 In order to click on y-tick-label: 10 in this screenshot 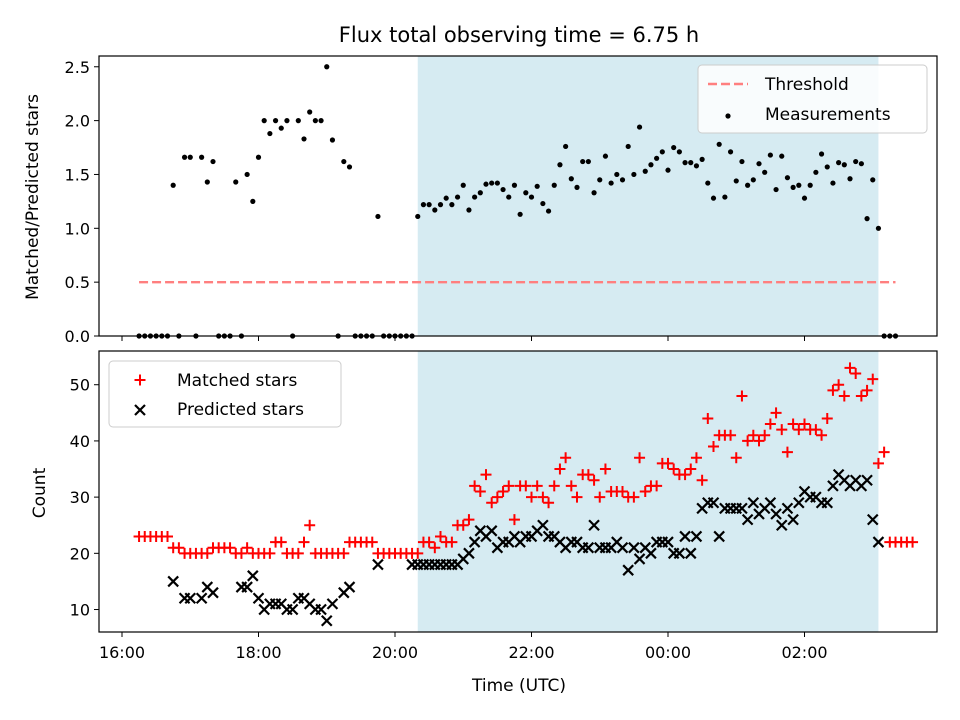, I will do `click(80, 610)`.